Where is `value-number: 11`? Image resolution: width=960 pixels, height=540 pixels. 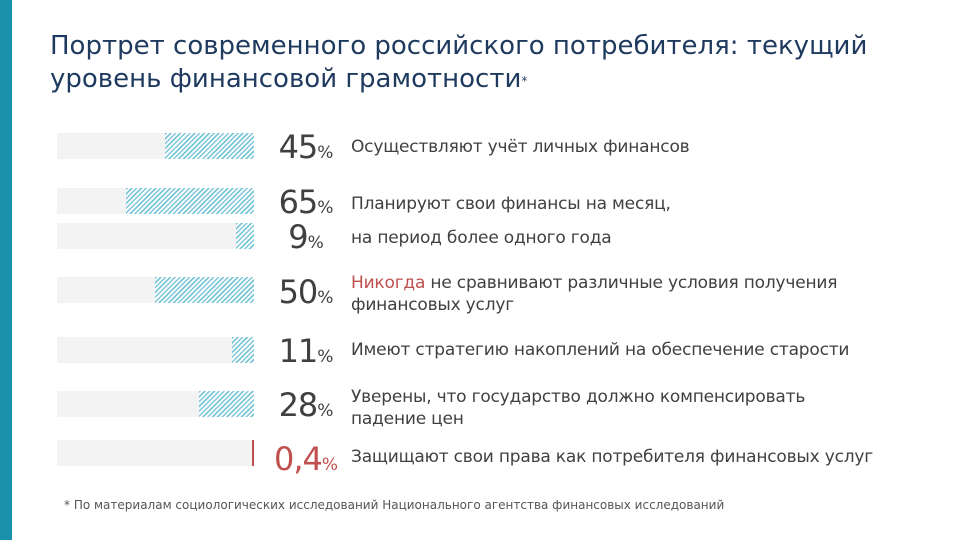
value-number: 11 is located at coordinates (298, 351).